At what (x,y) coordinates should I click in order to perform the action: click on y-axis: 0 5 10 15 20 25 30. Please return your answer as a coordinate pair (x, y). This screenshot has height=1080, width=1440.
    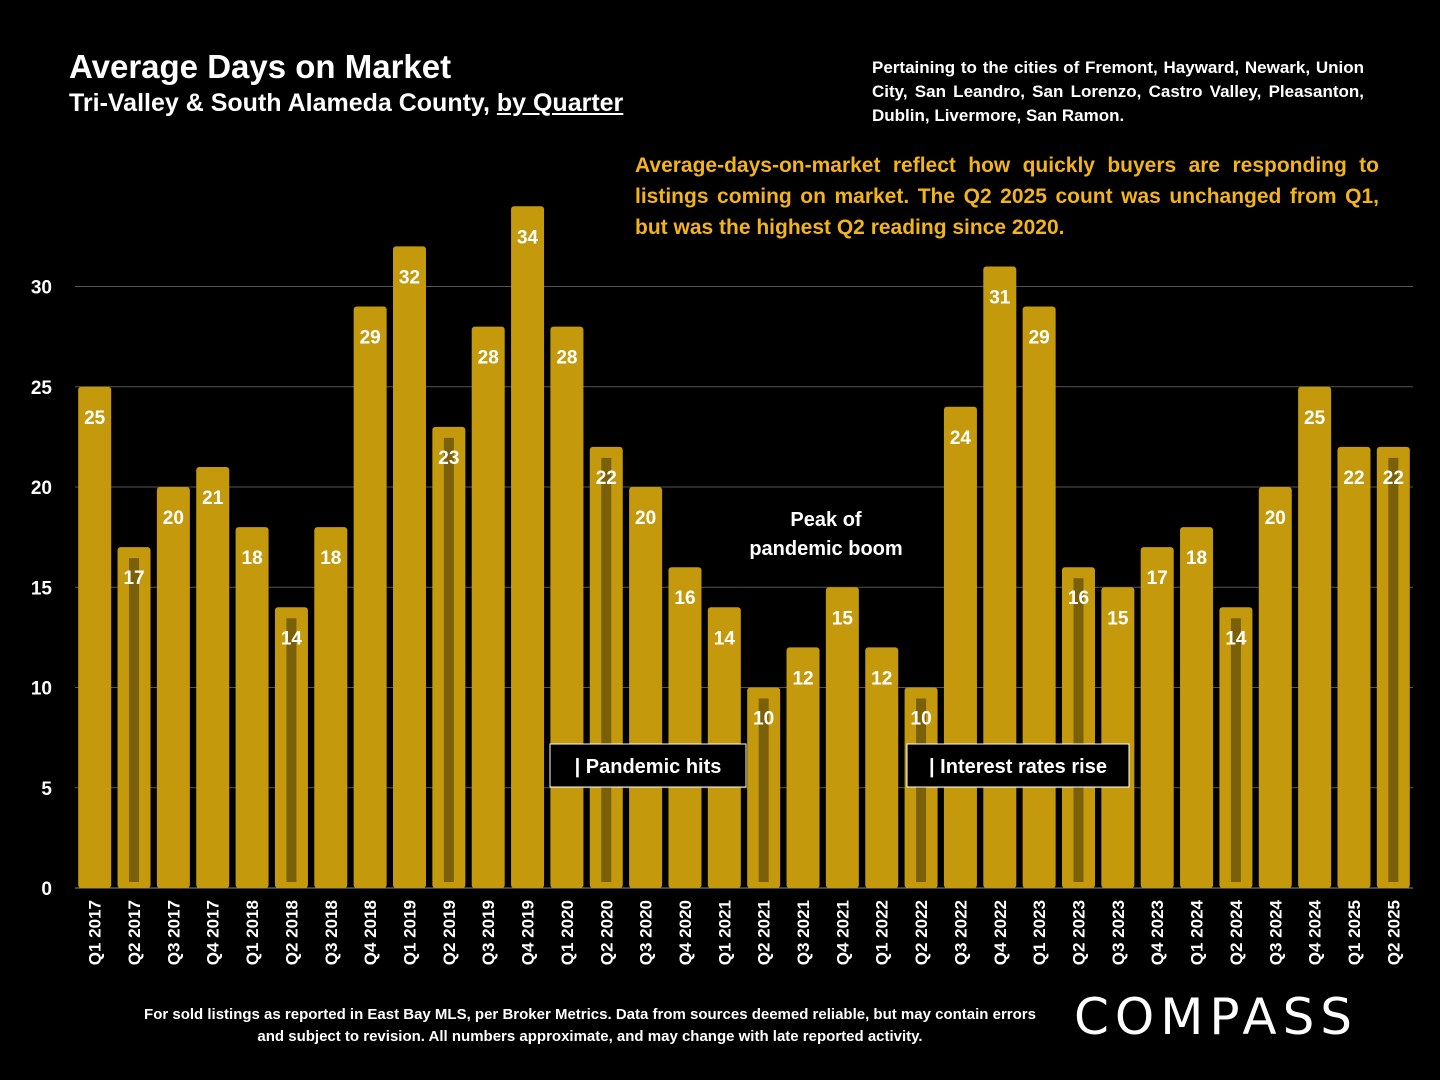
    Looking at the image, I should click on (42, 589).